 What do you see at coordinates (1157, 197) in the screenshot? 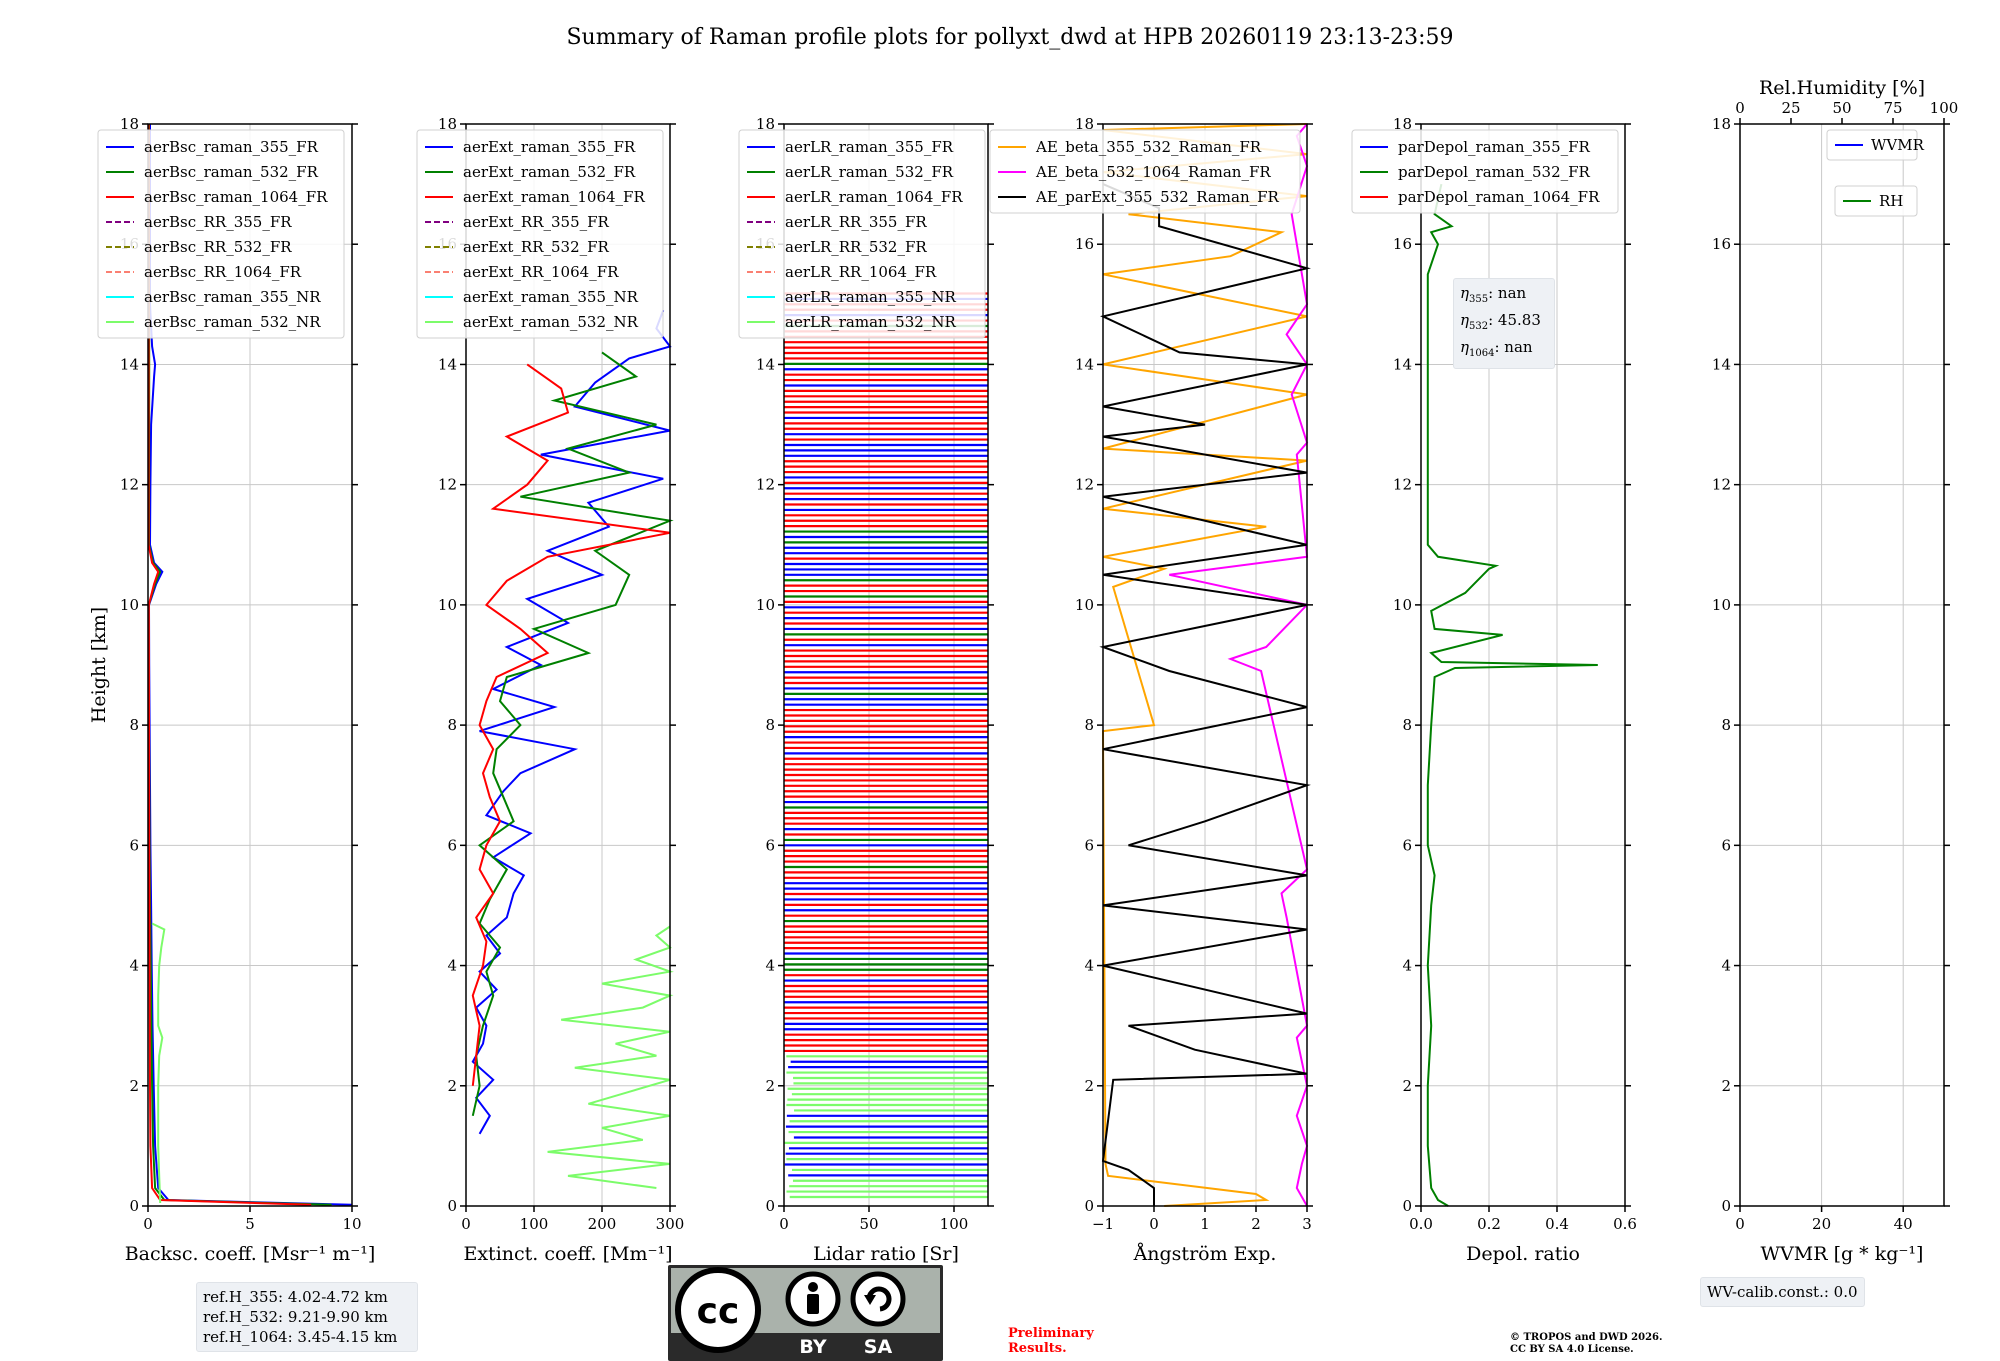
I see `legend-label: AE_parExt_355_532_Raman_FR` at bounding box center [1157, 197].